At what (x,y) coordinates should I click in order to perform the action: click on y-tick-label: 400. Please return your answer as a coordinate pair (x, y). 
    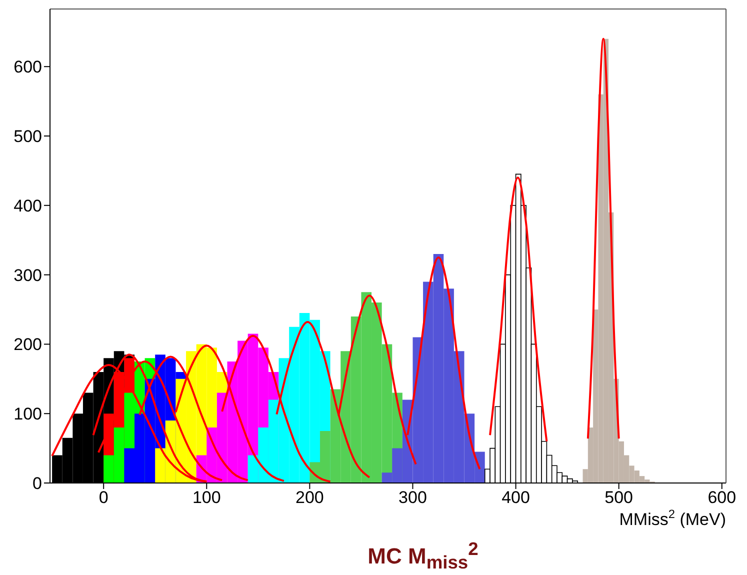
    Looking at the image, I should click on (28, 206).